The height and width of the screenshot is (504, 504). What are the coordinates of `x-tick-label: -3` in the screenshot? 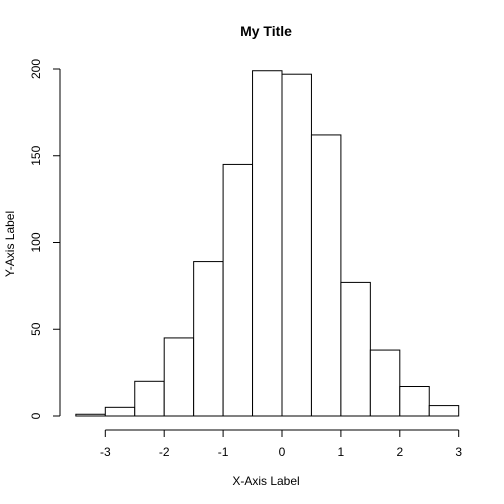 It's located at (105, 452).